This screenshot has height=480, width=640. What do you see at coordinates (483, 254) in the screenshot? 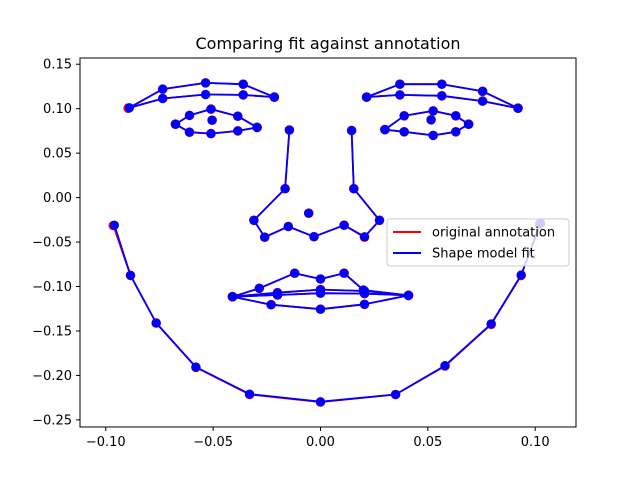
I see `legend-label: Shape model fit` at bounding box center [483, 254].